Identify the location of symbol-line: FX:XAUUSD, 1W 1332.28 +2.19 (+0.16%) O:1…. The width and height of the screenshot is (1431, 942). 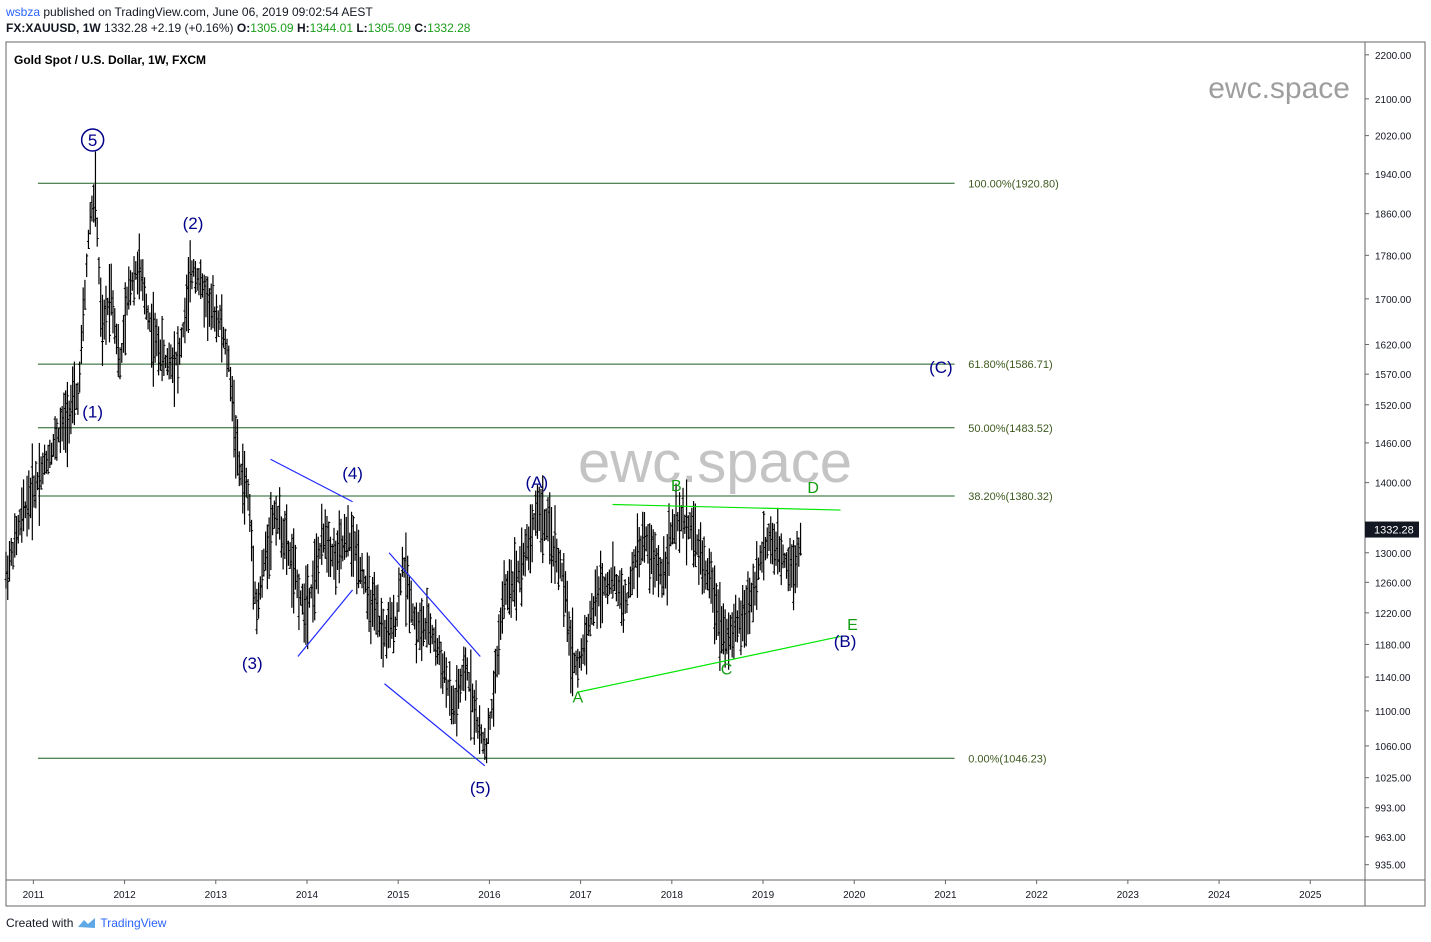
(238, 28).